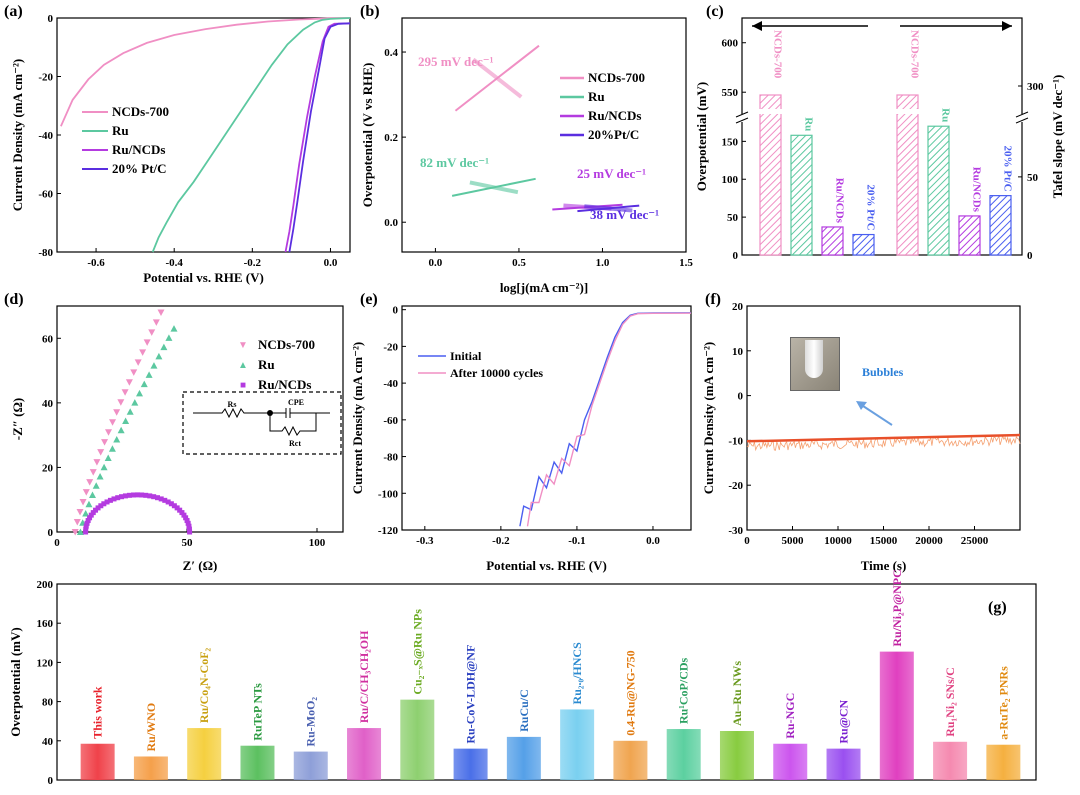 The height and width of the screenshot is (795, 1080). What do you see at coordinates (253, 263) in the screenshot?
I see `x-tick-label: -0.2` at bounding box center [253, 263].